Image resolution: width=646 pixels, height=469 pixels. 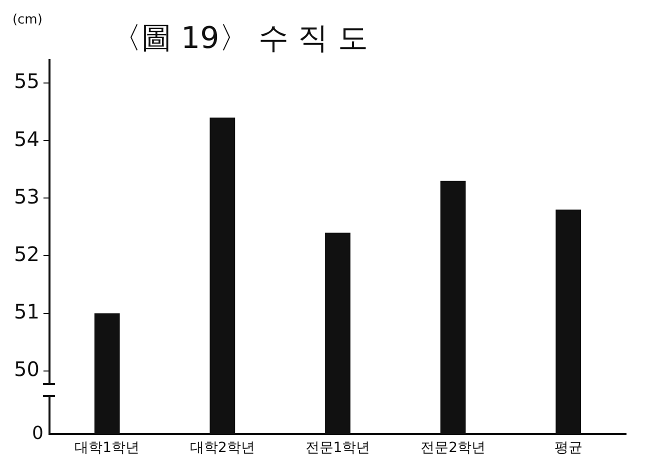 What do you see at coordinates (38, 433) in the screenshot?
I see `text: 0` at bounding box center [38, 433].